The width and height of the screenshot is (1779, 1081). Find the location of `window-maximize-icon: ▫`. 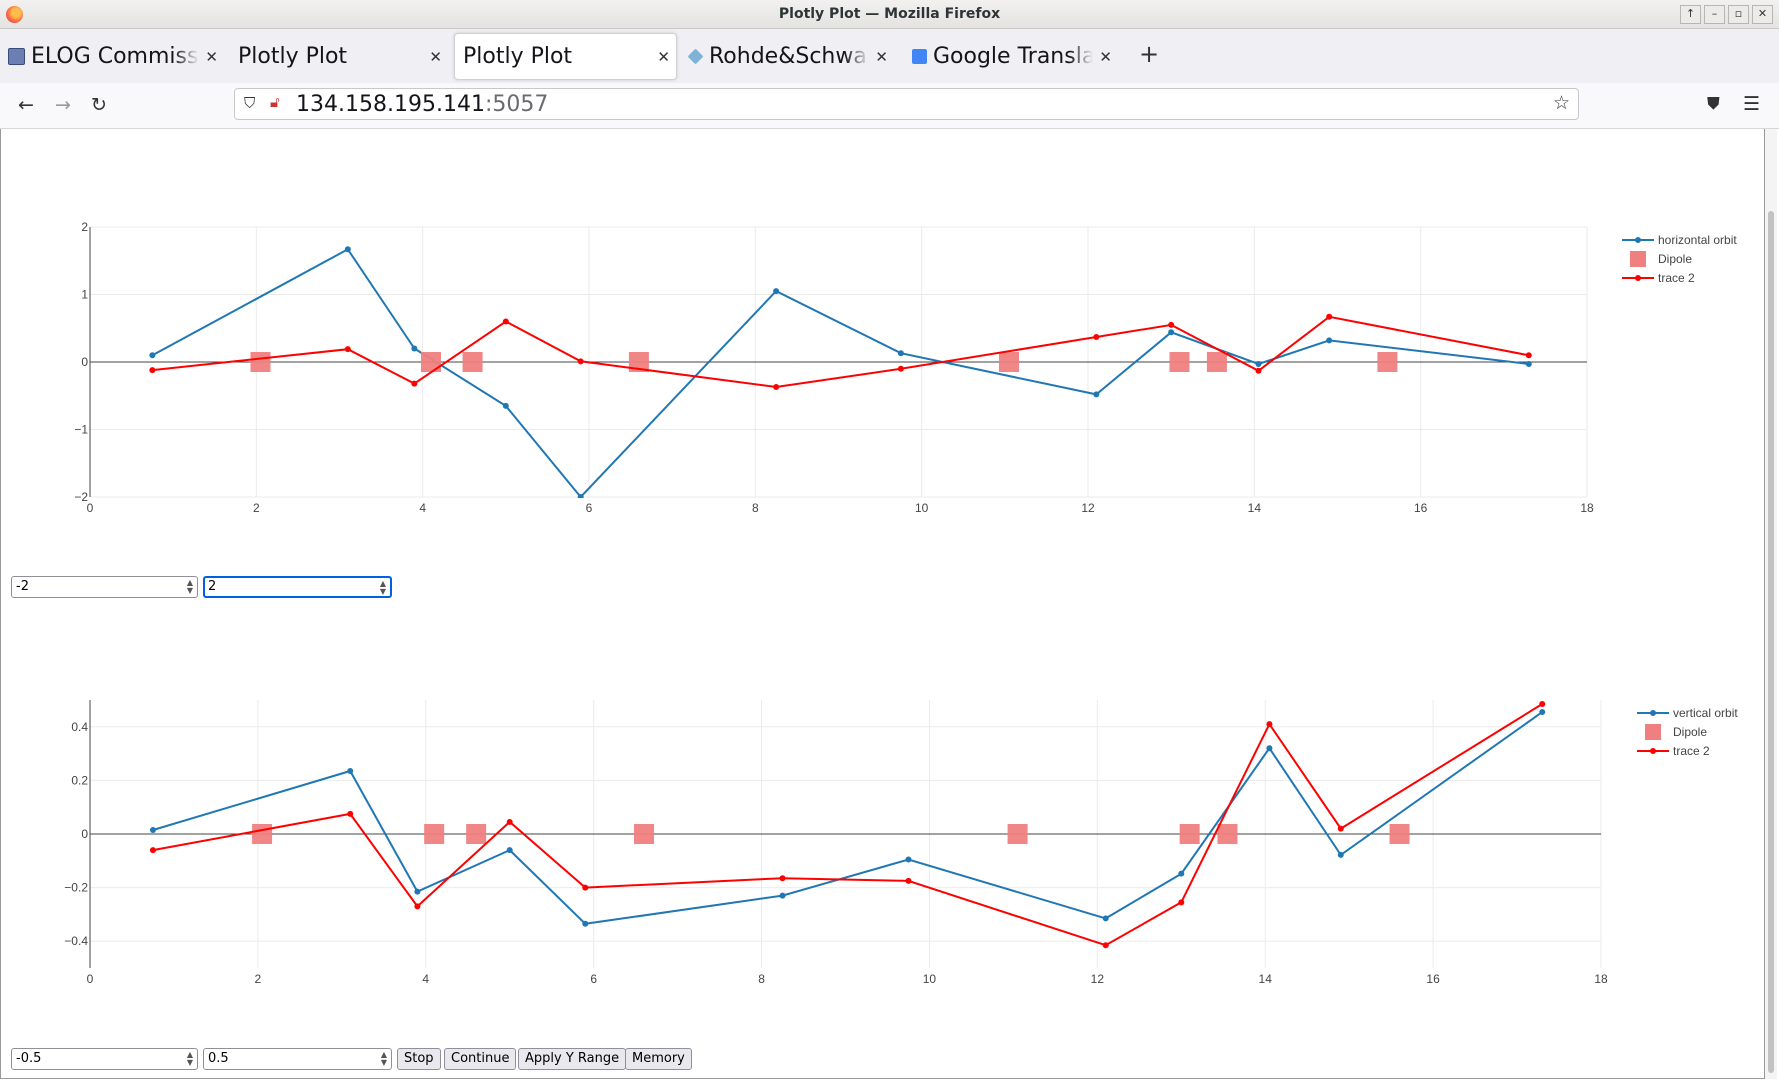

window-maximize-icon: ▫ is located at coordinates (1738, 14).